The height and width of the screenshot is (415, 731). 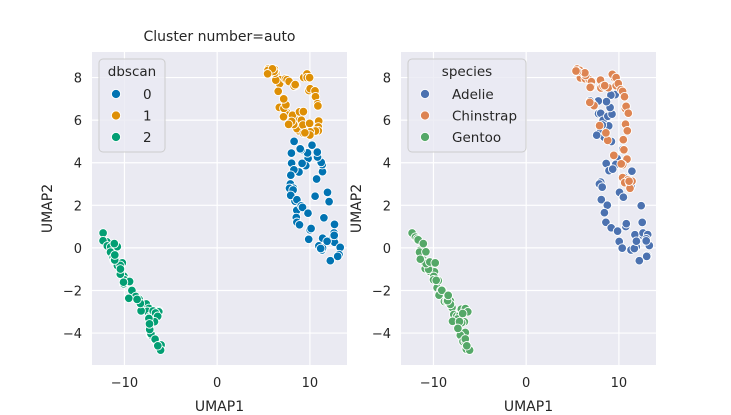 I want to click on legend-item: Gentoo, so click(x=460, y=138).